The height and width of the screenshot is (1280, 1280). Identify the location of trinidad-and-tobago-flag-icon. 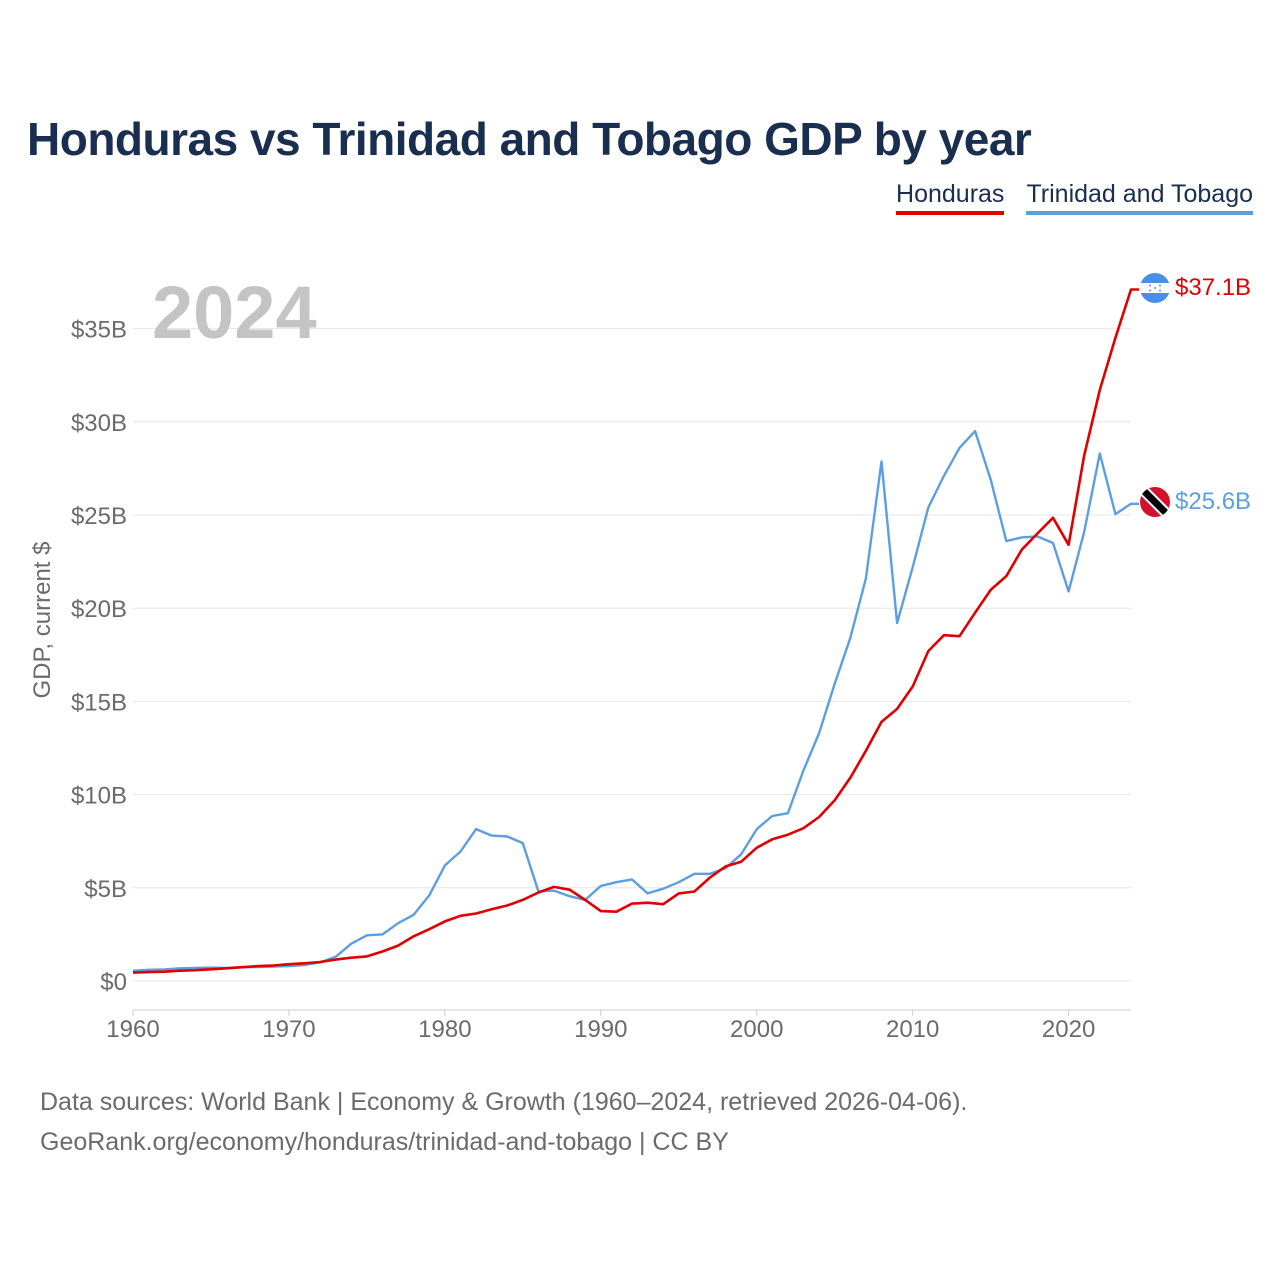
(1155, 502).